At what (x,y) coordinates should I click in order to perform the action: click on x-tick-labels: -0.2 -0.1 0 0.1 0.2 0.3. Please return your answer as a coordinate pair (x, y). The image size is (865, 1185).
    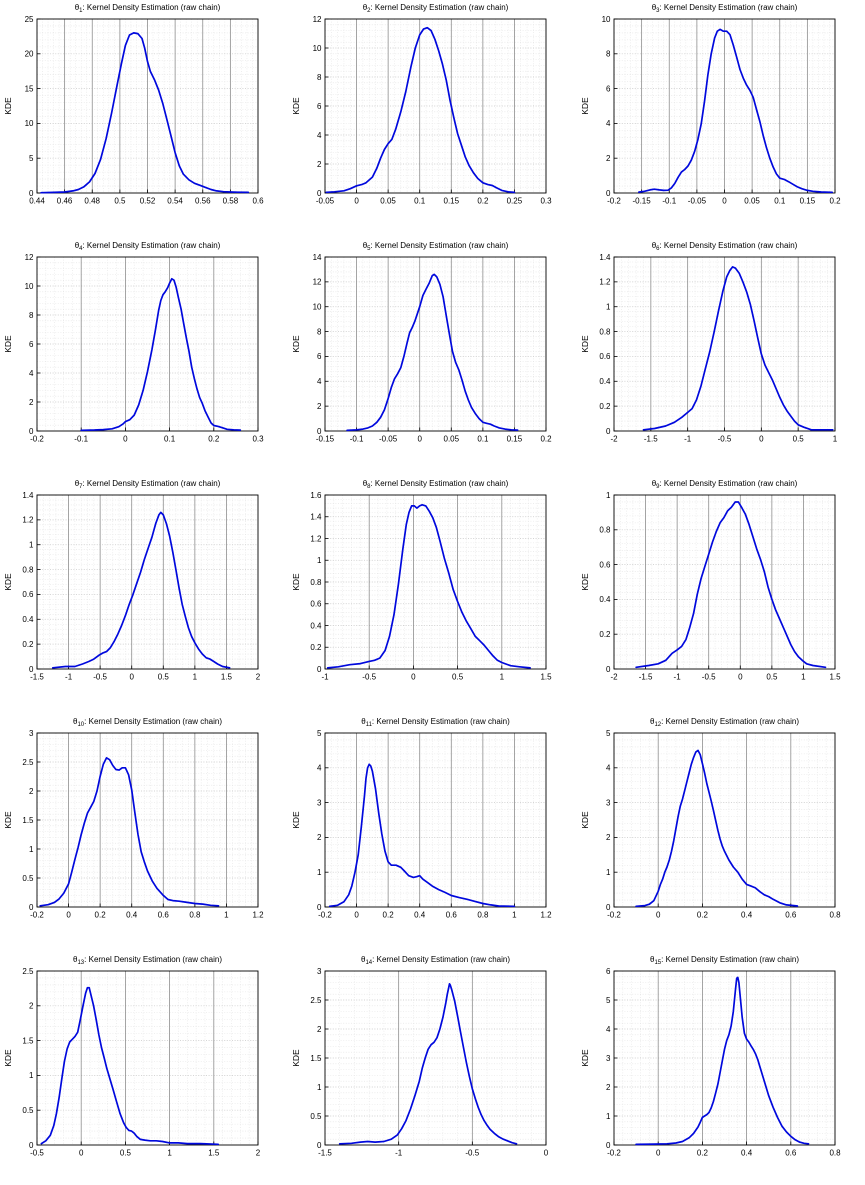
    Looking at the image, I should click on (147, 439).